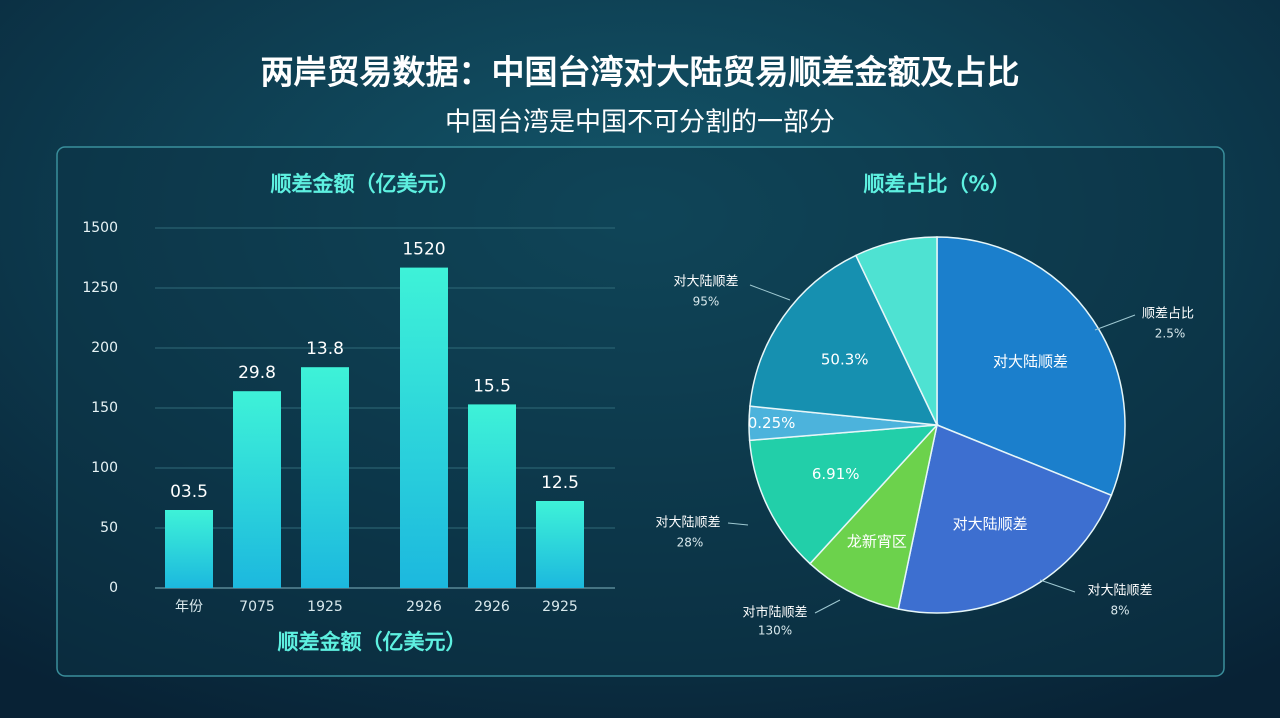 Image resolution: width=1280 pixels, height=718 pixels. I want to click on chart-title: 顺差占比（%）, so click(936, 184).